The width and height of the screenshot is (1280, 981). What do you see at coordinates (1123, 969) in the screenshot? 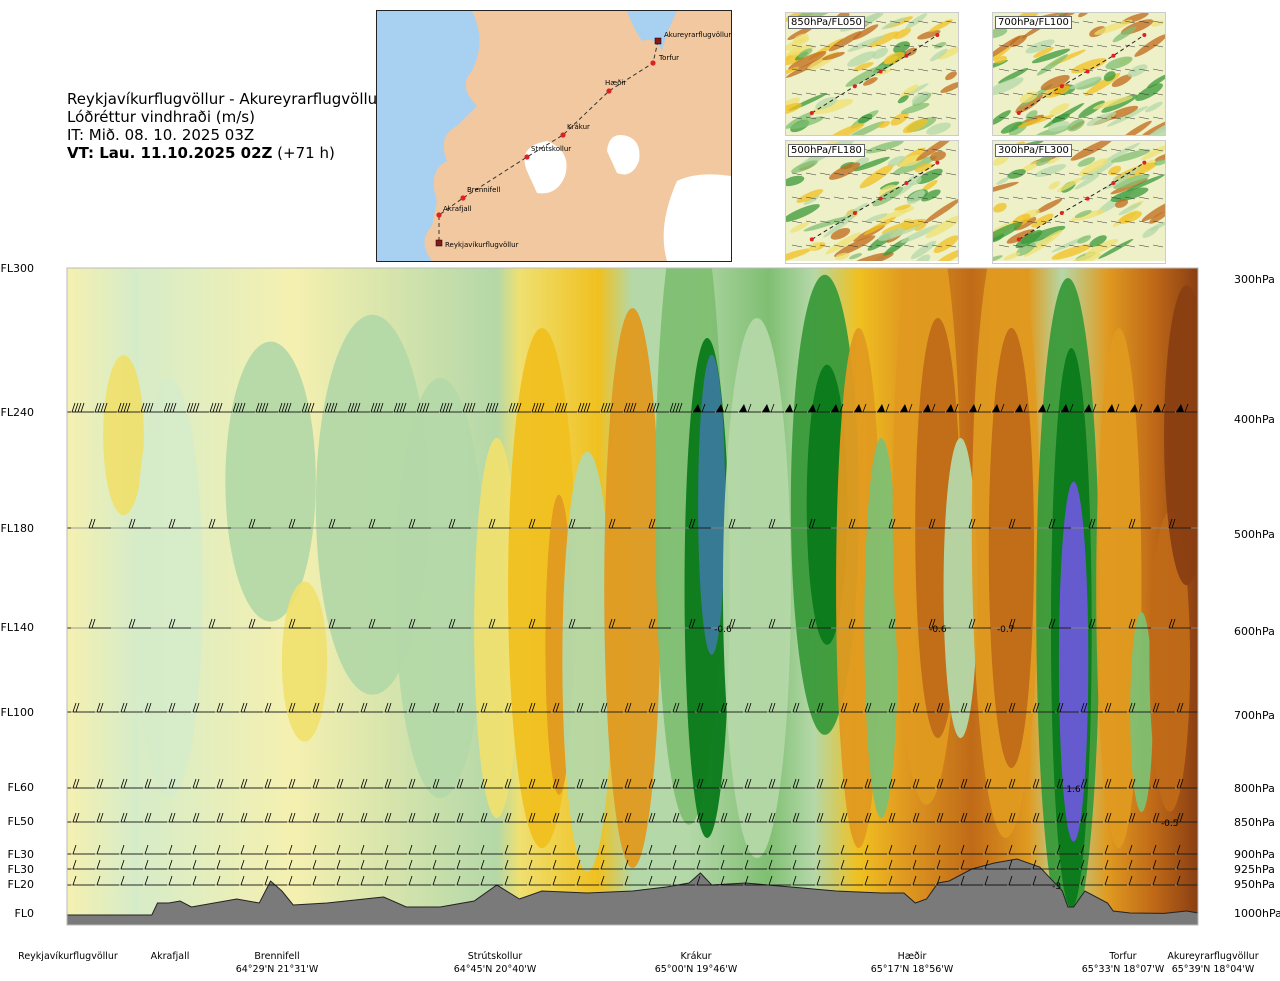
I see `station-coord: 65°33'N 18°07'W` at bounding box center [1123, 969].